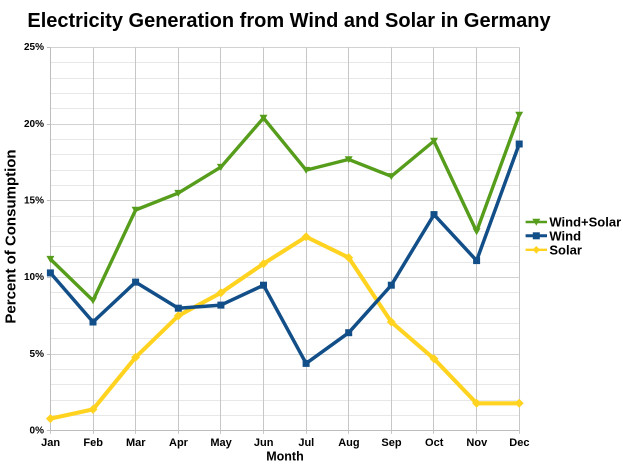 The image size is (623, 467). Describe the element at coordinates (391, 443) in the screenshot. I see `svg-text: Sep` at that location.